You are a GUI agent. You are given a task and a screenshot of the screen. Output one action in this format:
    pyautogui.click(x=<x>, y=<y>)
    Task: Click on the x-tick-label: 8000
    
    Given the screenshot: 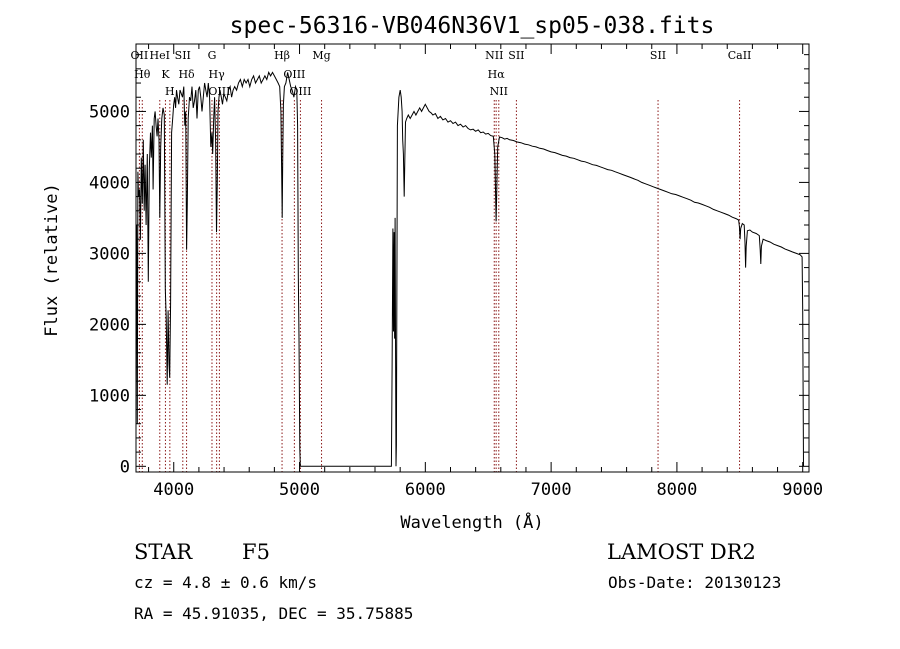 What is the action you would take?
    pyautogui.click(x=676, y=490)
    